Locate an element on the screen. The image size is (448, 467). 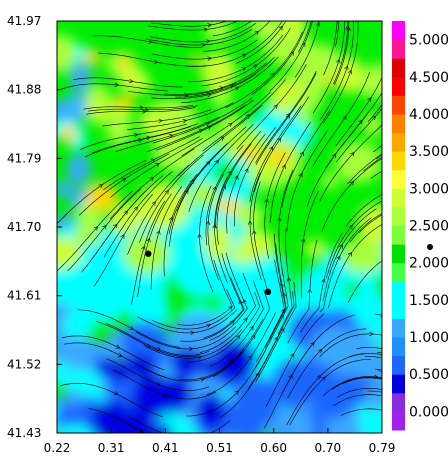
colorbar-label: 4.000 is located at coordinates (428, 115).